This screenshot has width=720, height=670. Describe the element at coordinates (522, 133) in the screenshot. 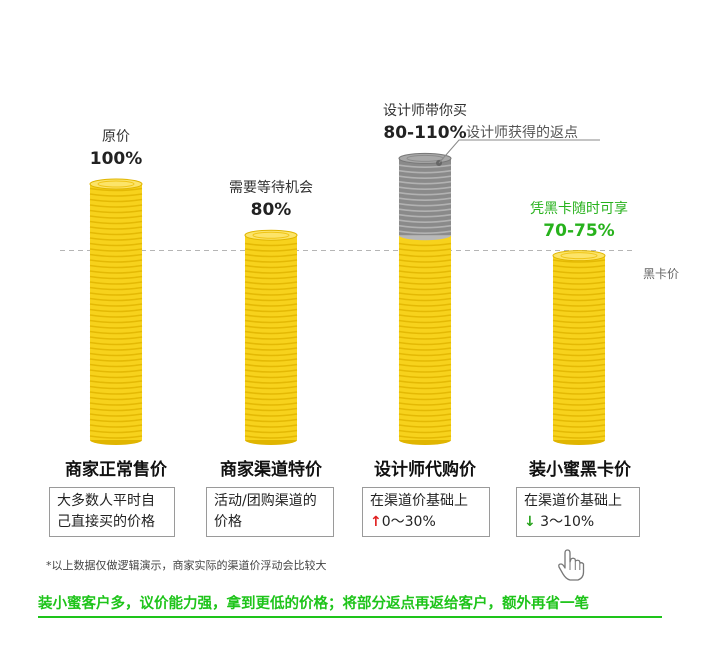

I see `callout-label: 设计师获得的返点` at that location.